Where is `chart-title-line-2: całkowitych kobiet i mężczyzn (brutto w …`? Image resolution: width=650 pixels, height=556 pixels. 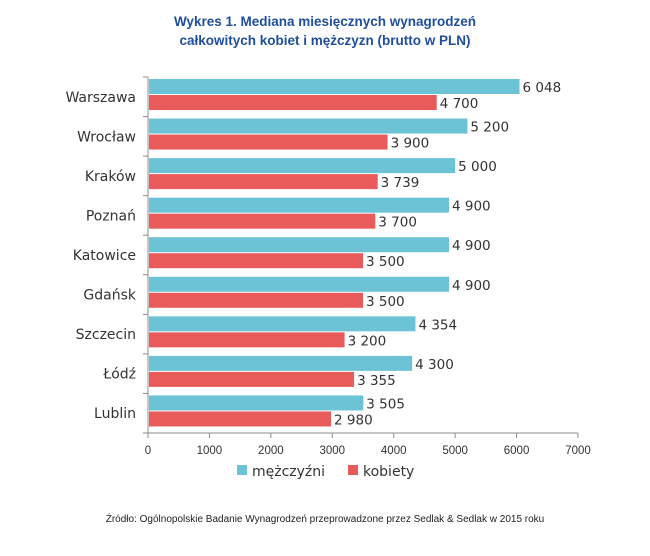 chart-title-line-2: całkowitych kobiet i mężczyzn (brutto w … is located at coordinates (325, 40).